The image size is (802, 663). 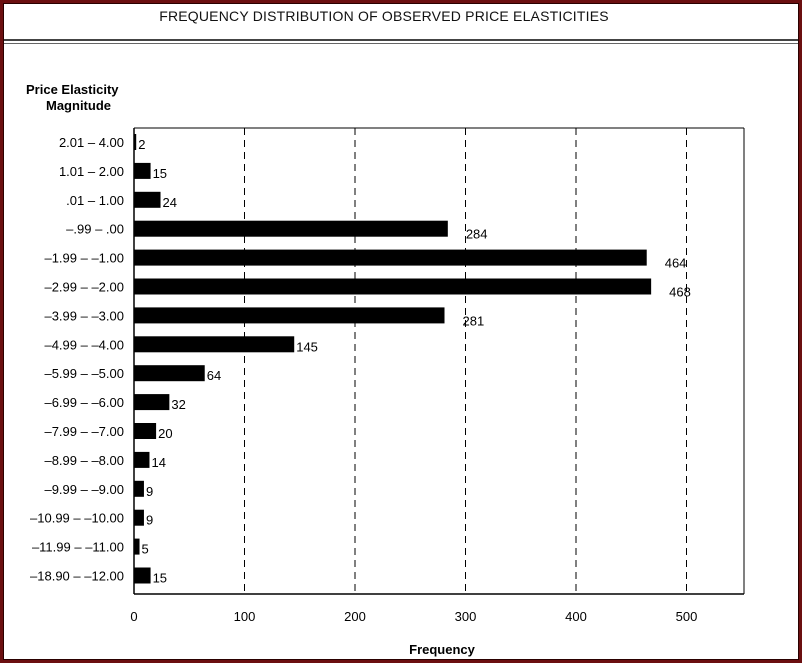 I want to click on category-label: –1.99 – –1.00, so click(x=84, y=258).